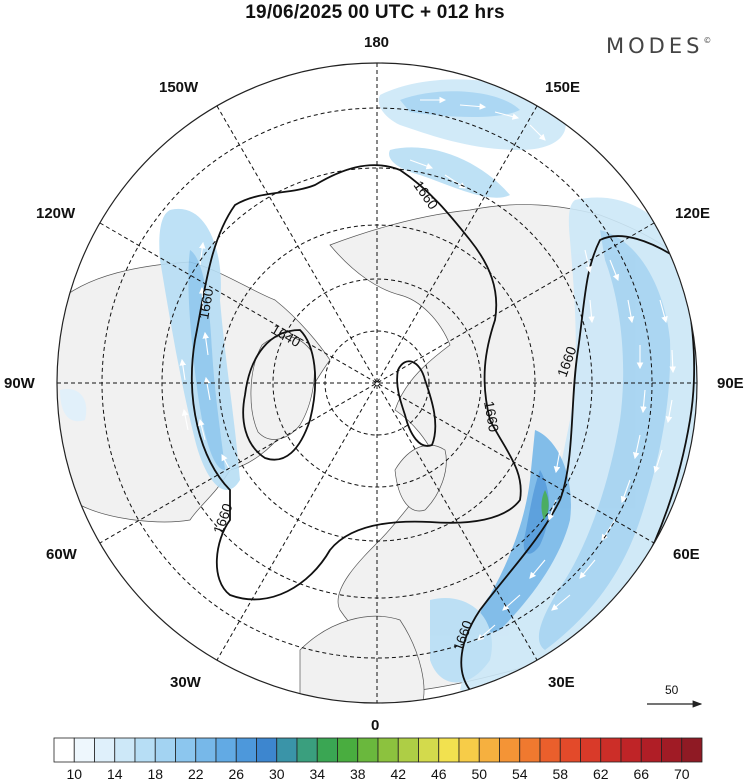 The height and width of the screenshot is (782, 750). Describe the element at coordinates (519, 774) in the screenshot. I see `colorbar-tick-label: 54` at that location.